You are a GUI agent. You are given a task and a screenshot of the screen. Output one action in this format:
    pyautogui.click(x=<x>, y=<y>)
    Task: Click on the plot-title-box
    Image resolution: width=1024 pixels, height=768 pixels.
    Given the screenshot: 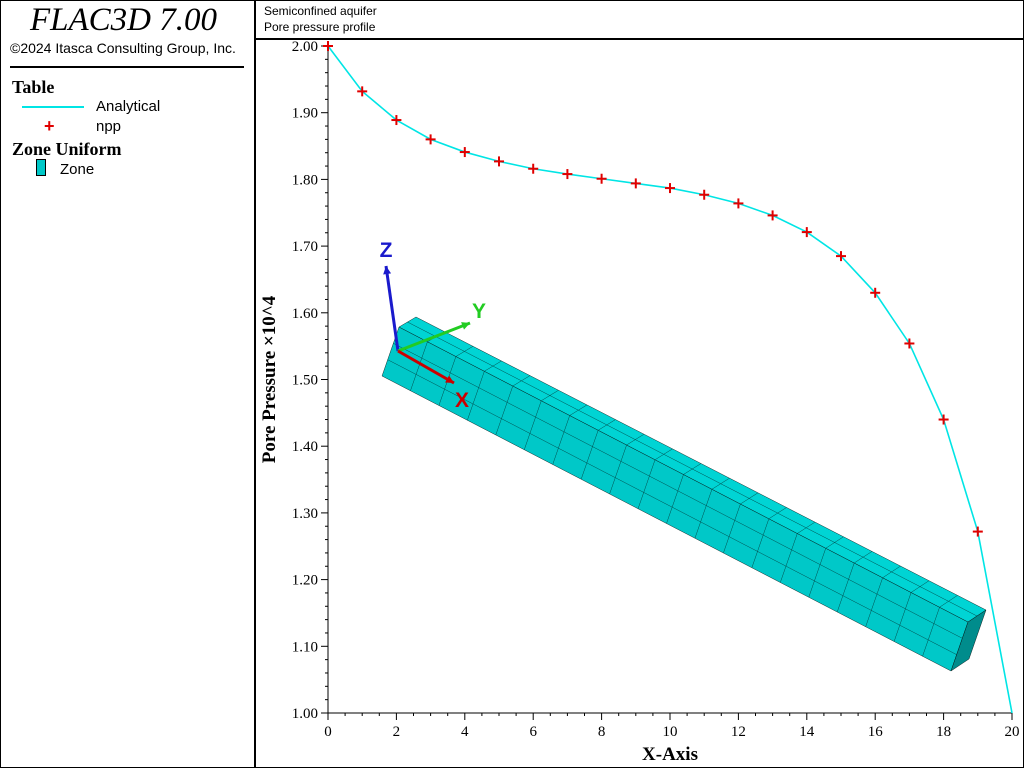 What is the action you would take?
    pyautogui.click(x=640, y=20)
    